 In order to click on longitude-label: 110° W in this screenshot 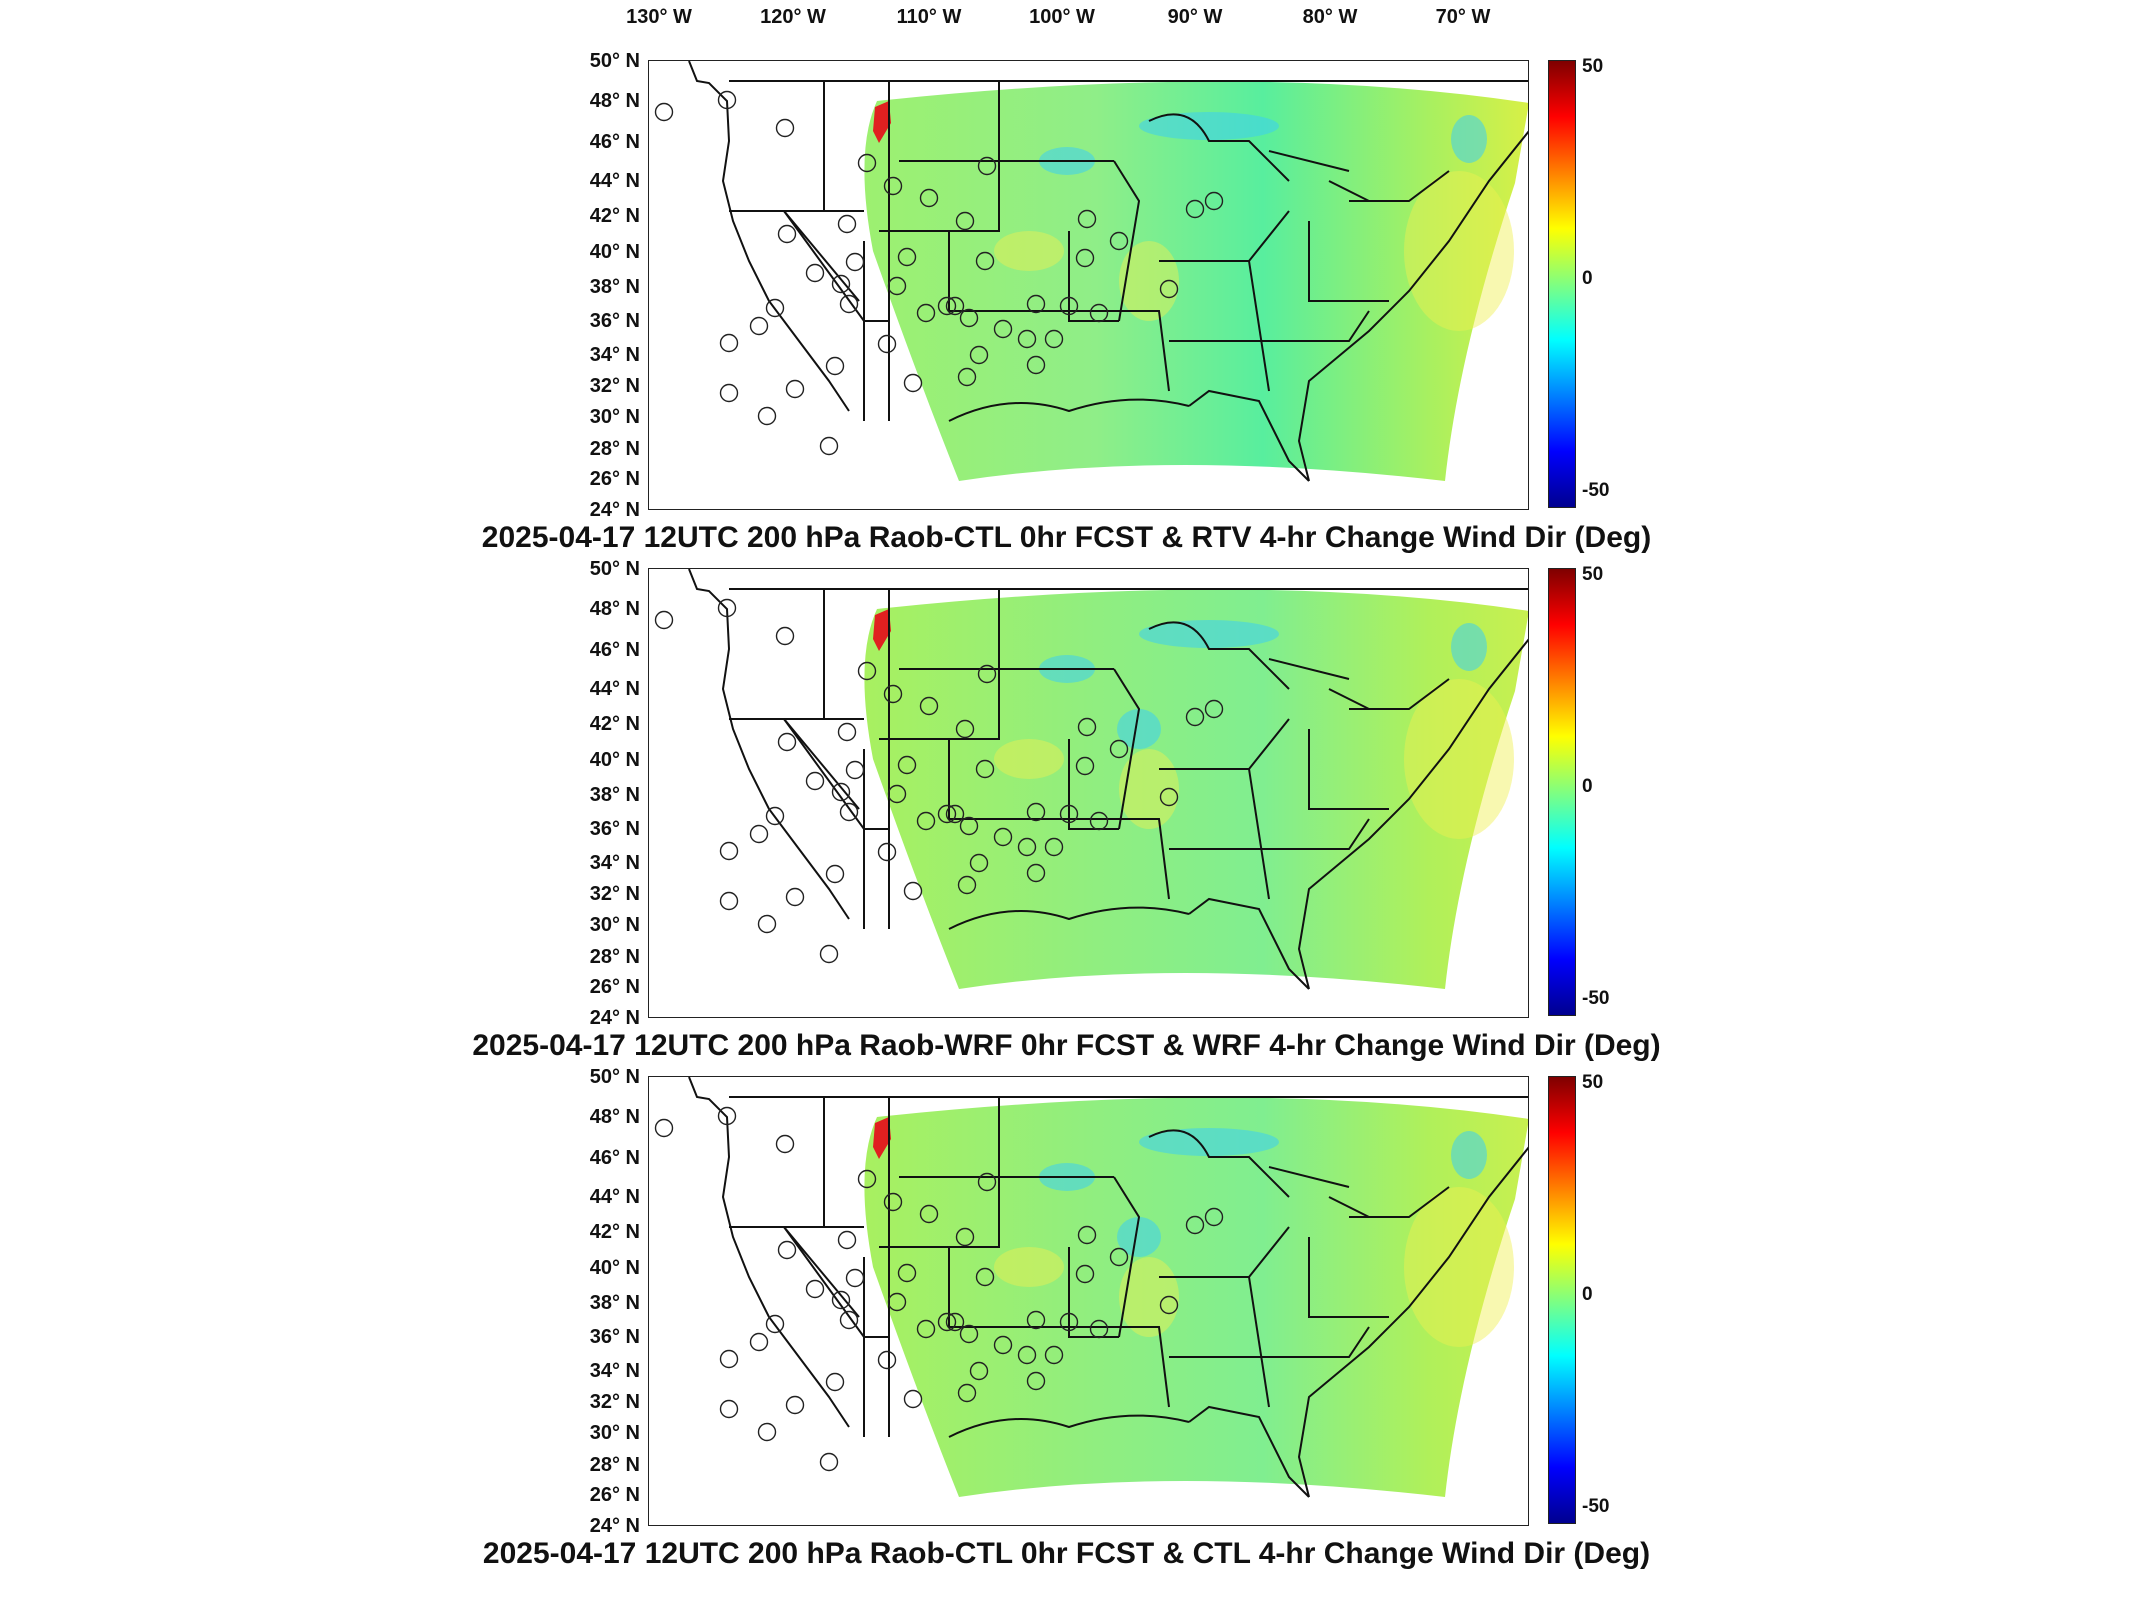, I will do `click(929, 17)`.